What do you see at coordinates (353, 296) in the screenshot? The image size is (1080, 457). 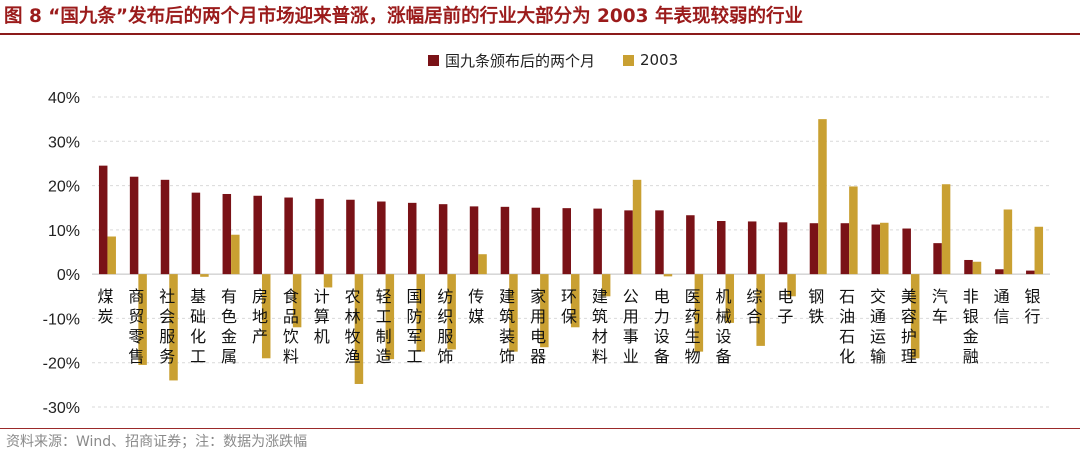 I see `x-tick-label-char: 农` at bounding box center [353, 296].